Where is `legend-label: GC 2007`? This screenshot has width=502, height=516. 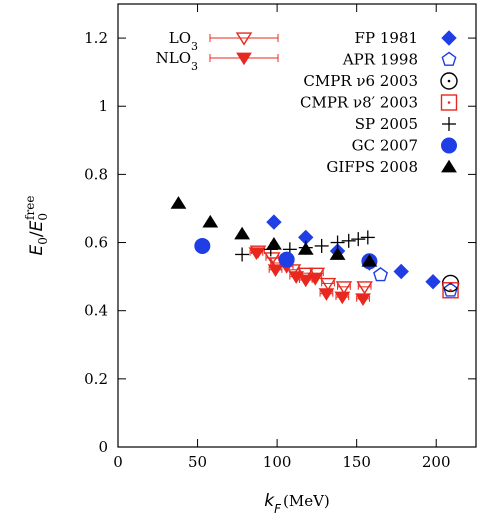 legend-label: GC 2007 is located at coordinates (385, 146).